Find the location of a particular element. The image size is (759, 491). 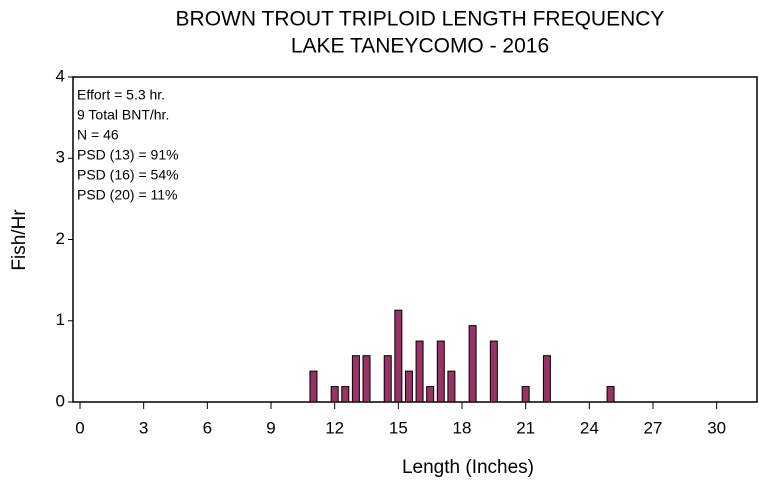

x-tick-label: 27 is located at coordinates (653, 427).